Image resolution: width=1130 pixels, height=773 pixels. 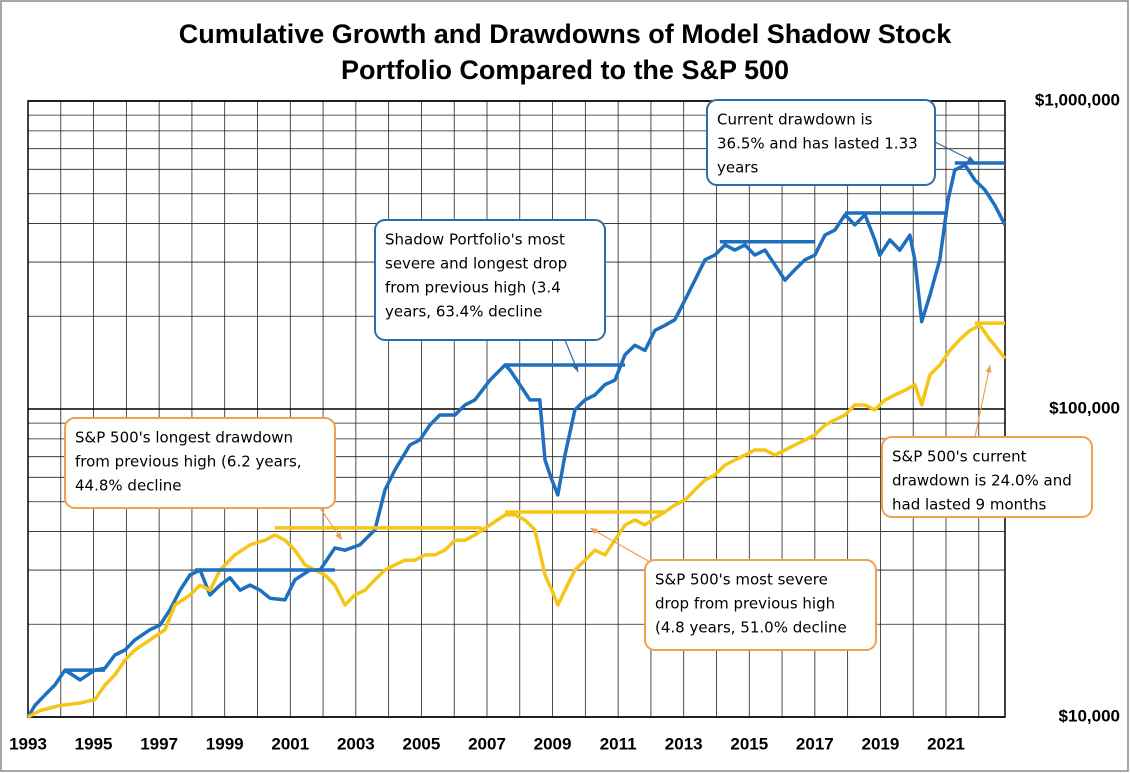 I want to click on chart-title: Portfolio Compared to the S&P 500, so click(x=565, y=70).